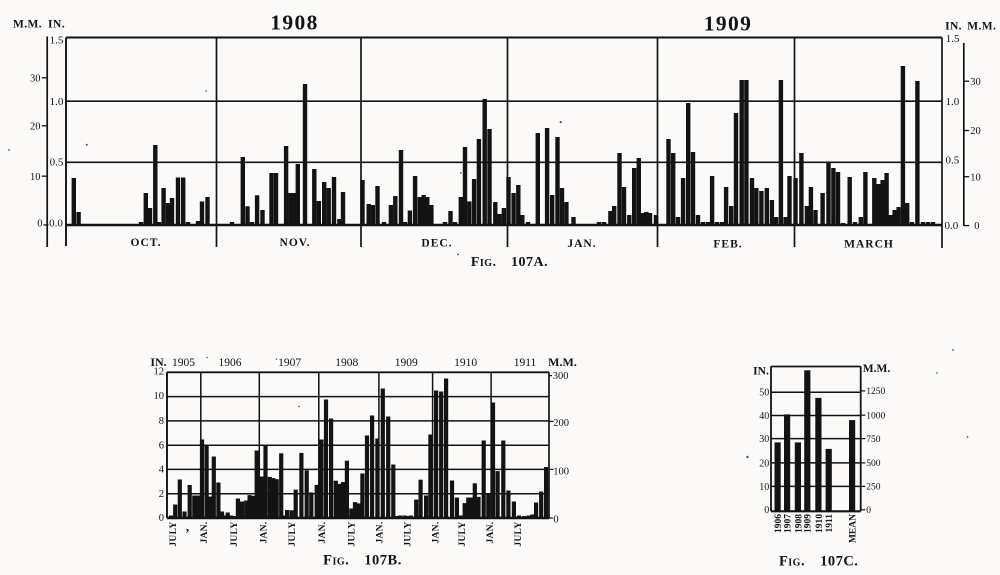  Describe the element at coordinates (873, 464) in the screenshot. I see `svg-text: 500` at that location.